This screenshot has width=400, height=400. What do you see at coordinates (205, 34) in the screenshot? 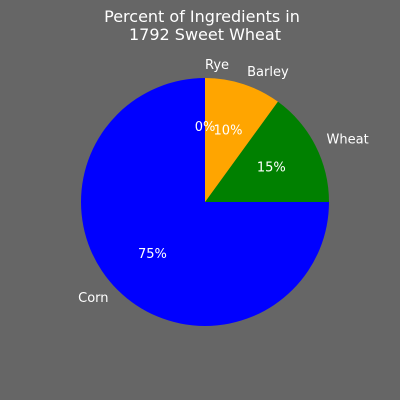
I see `chart-title-line-2: 1792 Sweet Wheat` at bounding box center [205, 34].